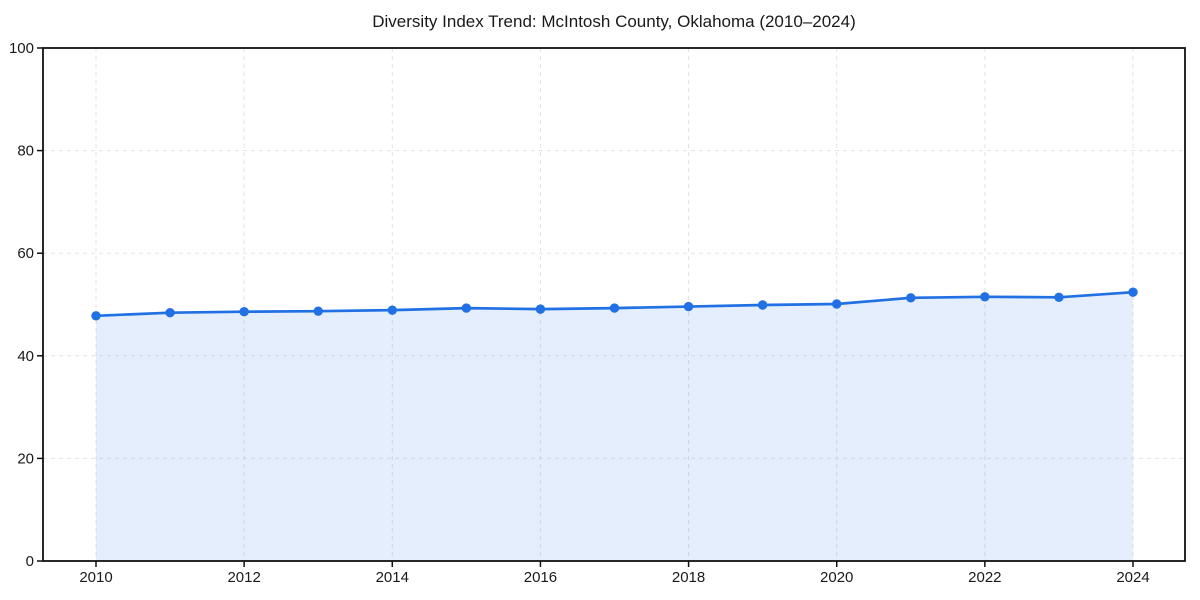 The height and width of the screenshot is (600, 1200). I want to click on x-tick-label: 2018, so click(688, 577).